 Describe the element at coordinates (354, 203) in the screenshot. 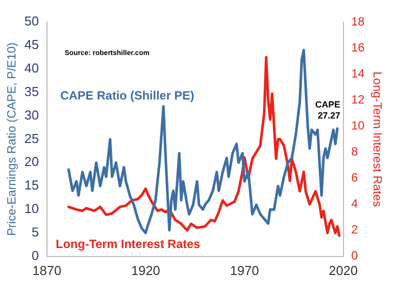

I see `y2-tick-label: 4` at that location.